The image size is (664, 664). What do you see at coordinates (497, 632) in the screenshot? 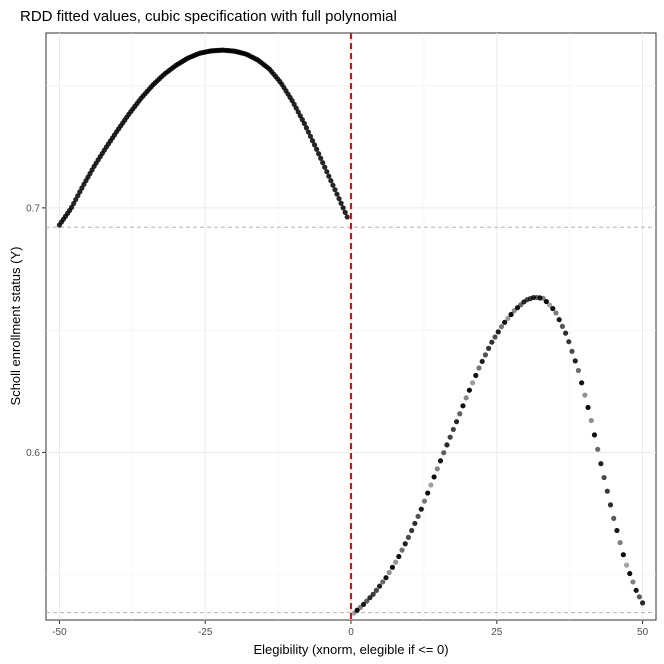
I see `x-tick-label: 25` at bounding box center [497, 632].